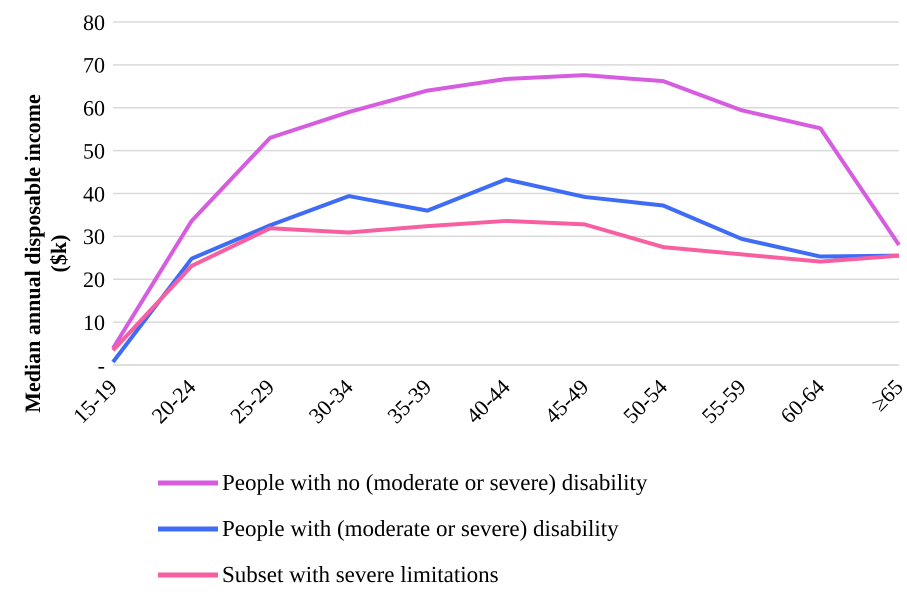 The image size is (907, 605). Describe the element at coordinates (45, 253) in the screenshot. I see `y-axis-title: Median annual disposable income ($k)` at that location.